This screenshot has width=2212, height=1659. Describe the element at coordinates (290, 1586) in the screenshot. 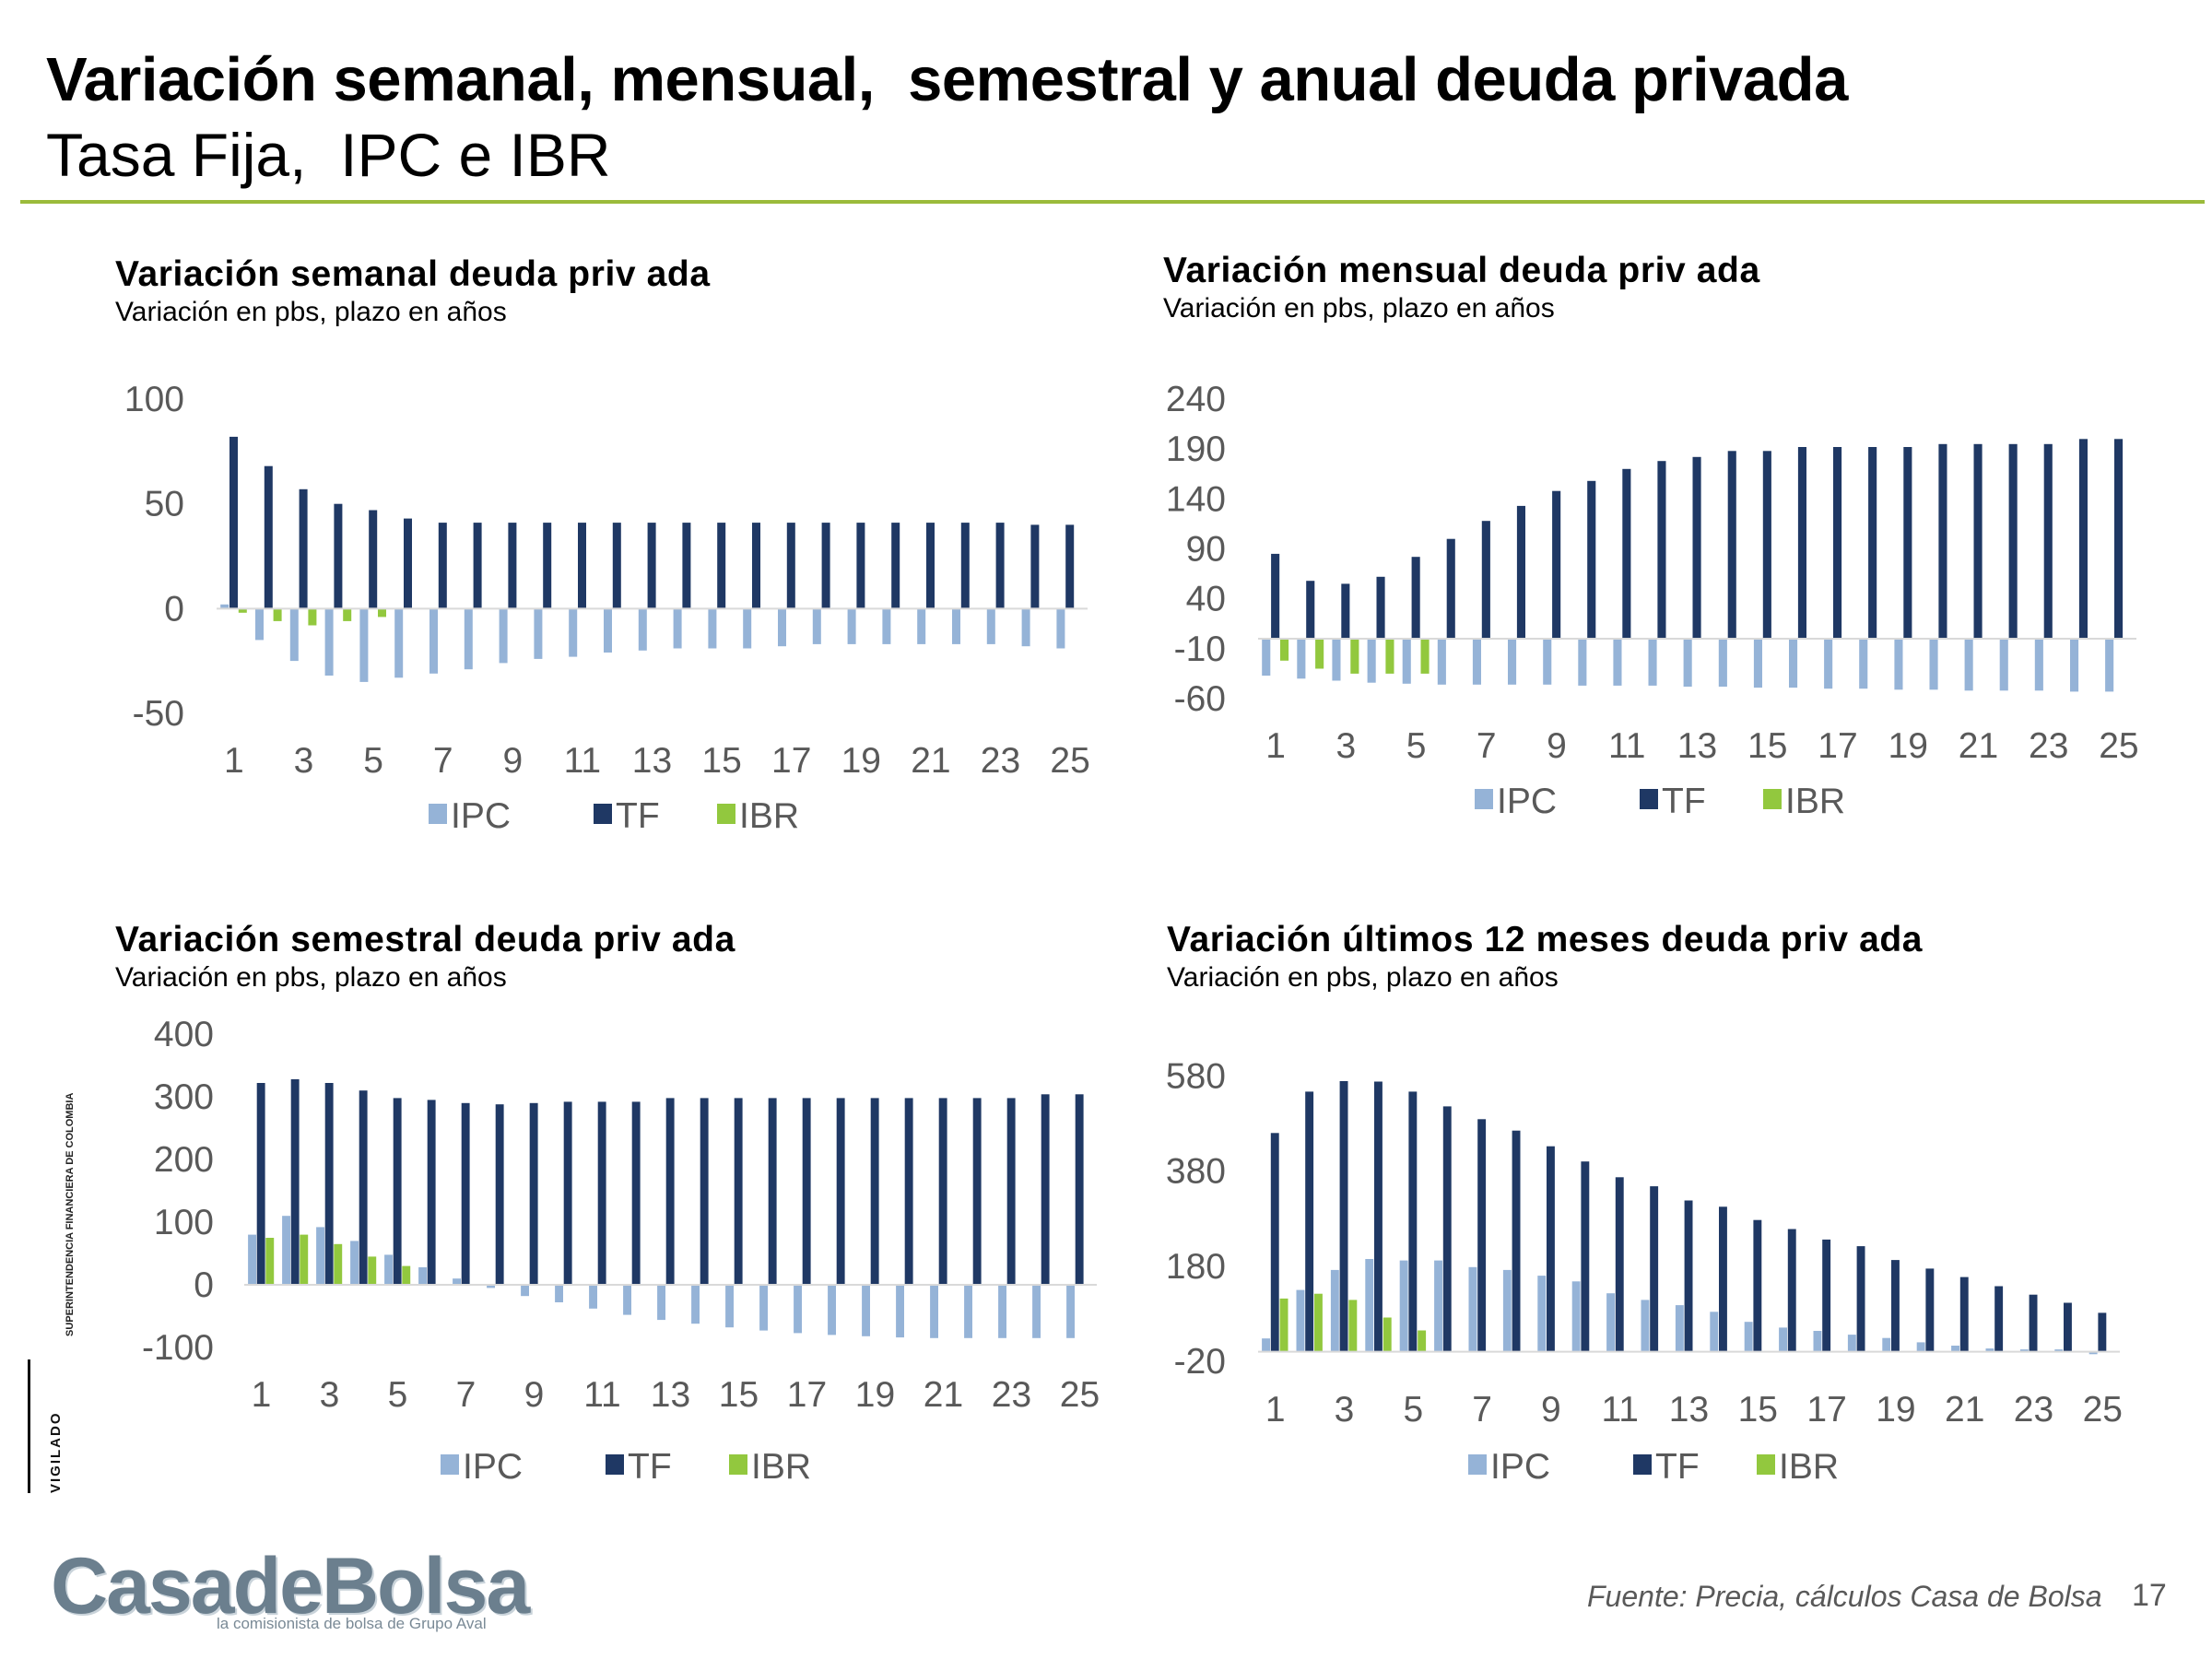

I see `casadebolsa-logo: CasadeBolsa` at that location.